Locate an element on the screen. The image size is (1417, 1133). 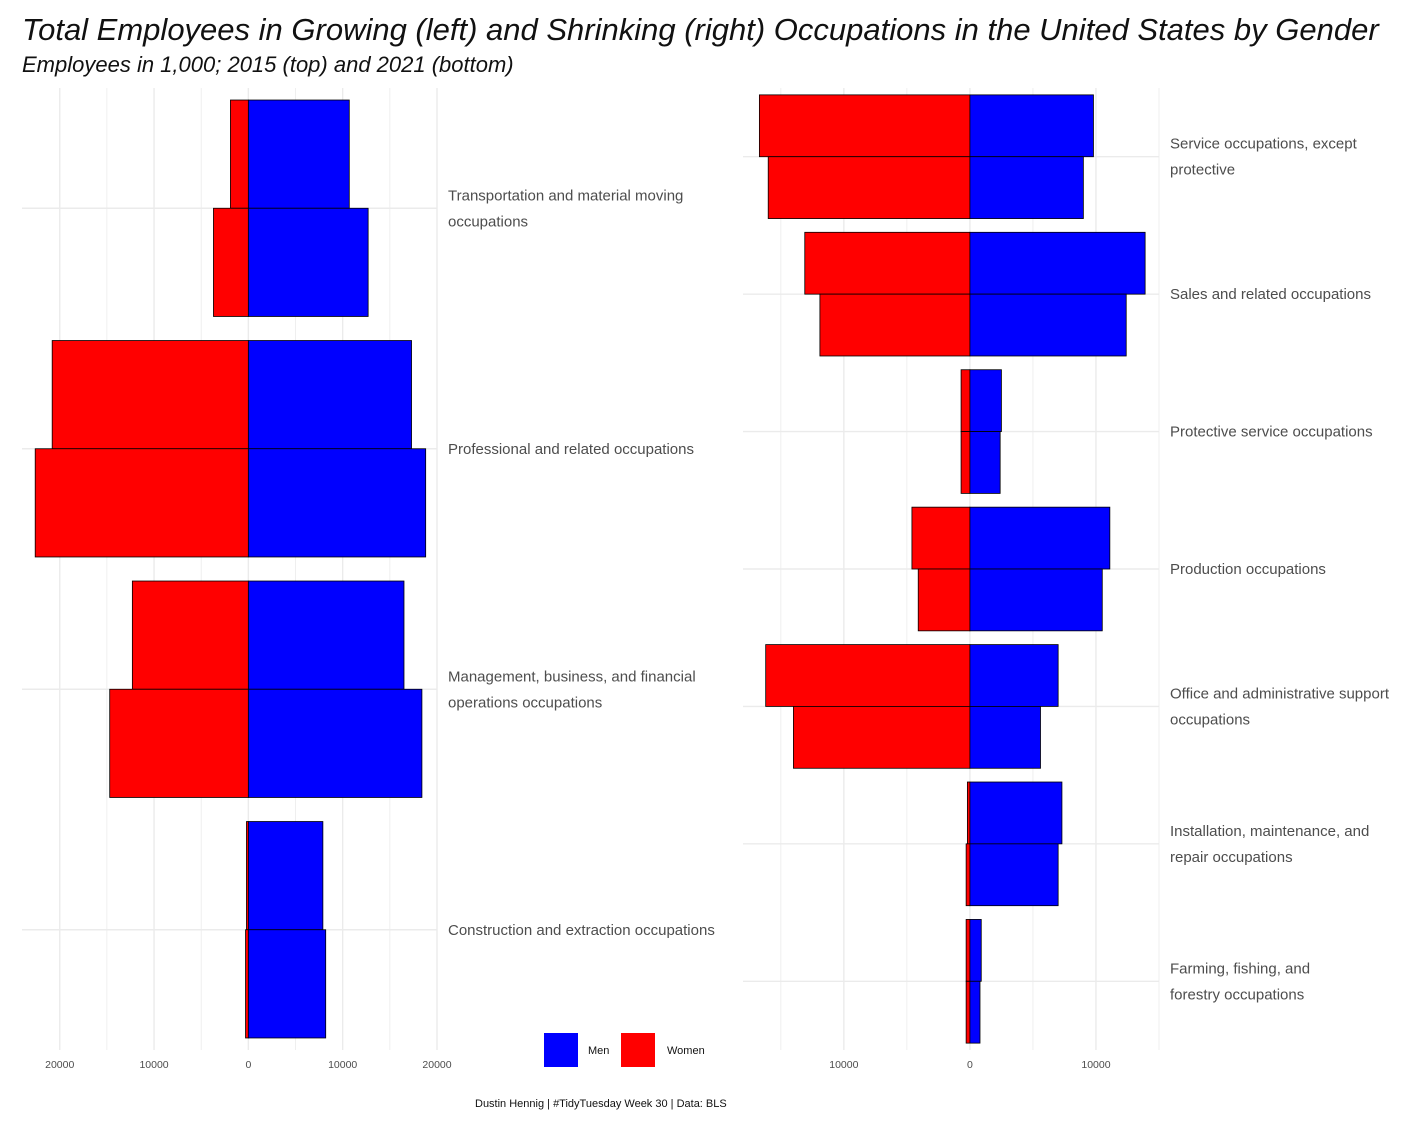
bar-women-2021-installation-maintenance-and-repair-occupations is located at coordinates (968, 875).